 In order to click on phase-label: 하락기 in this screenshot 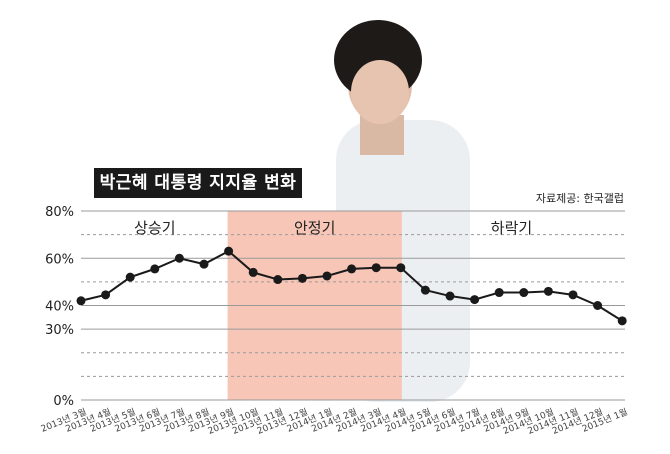, I will do `click(511, 228)`.